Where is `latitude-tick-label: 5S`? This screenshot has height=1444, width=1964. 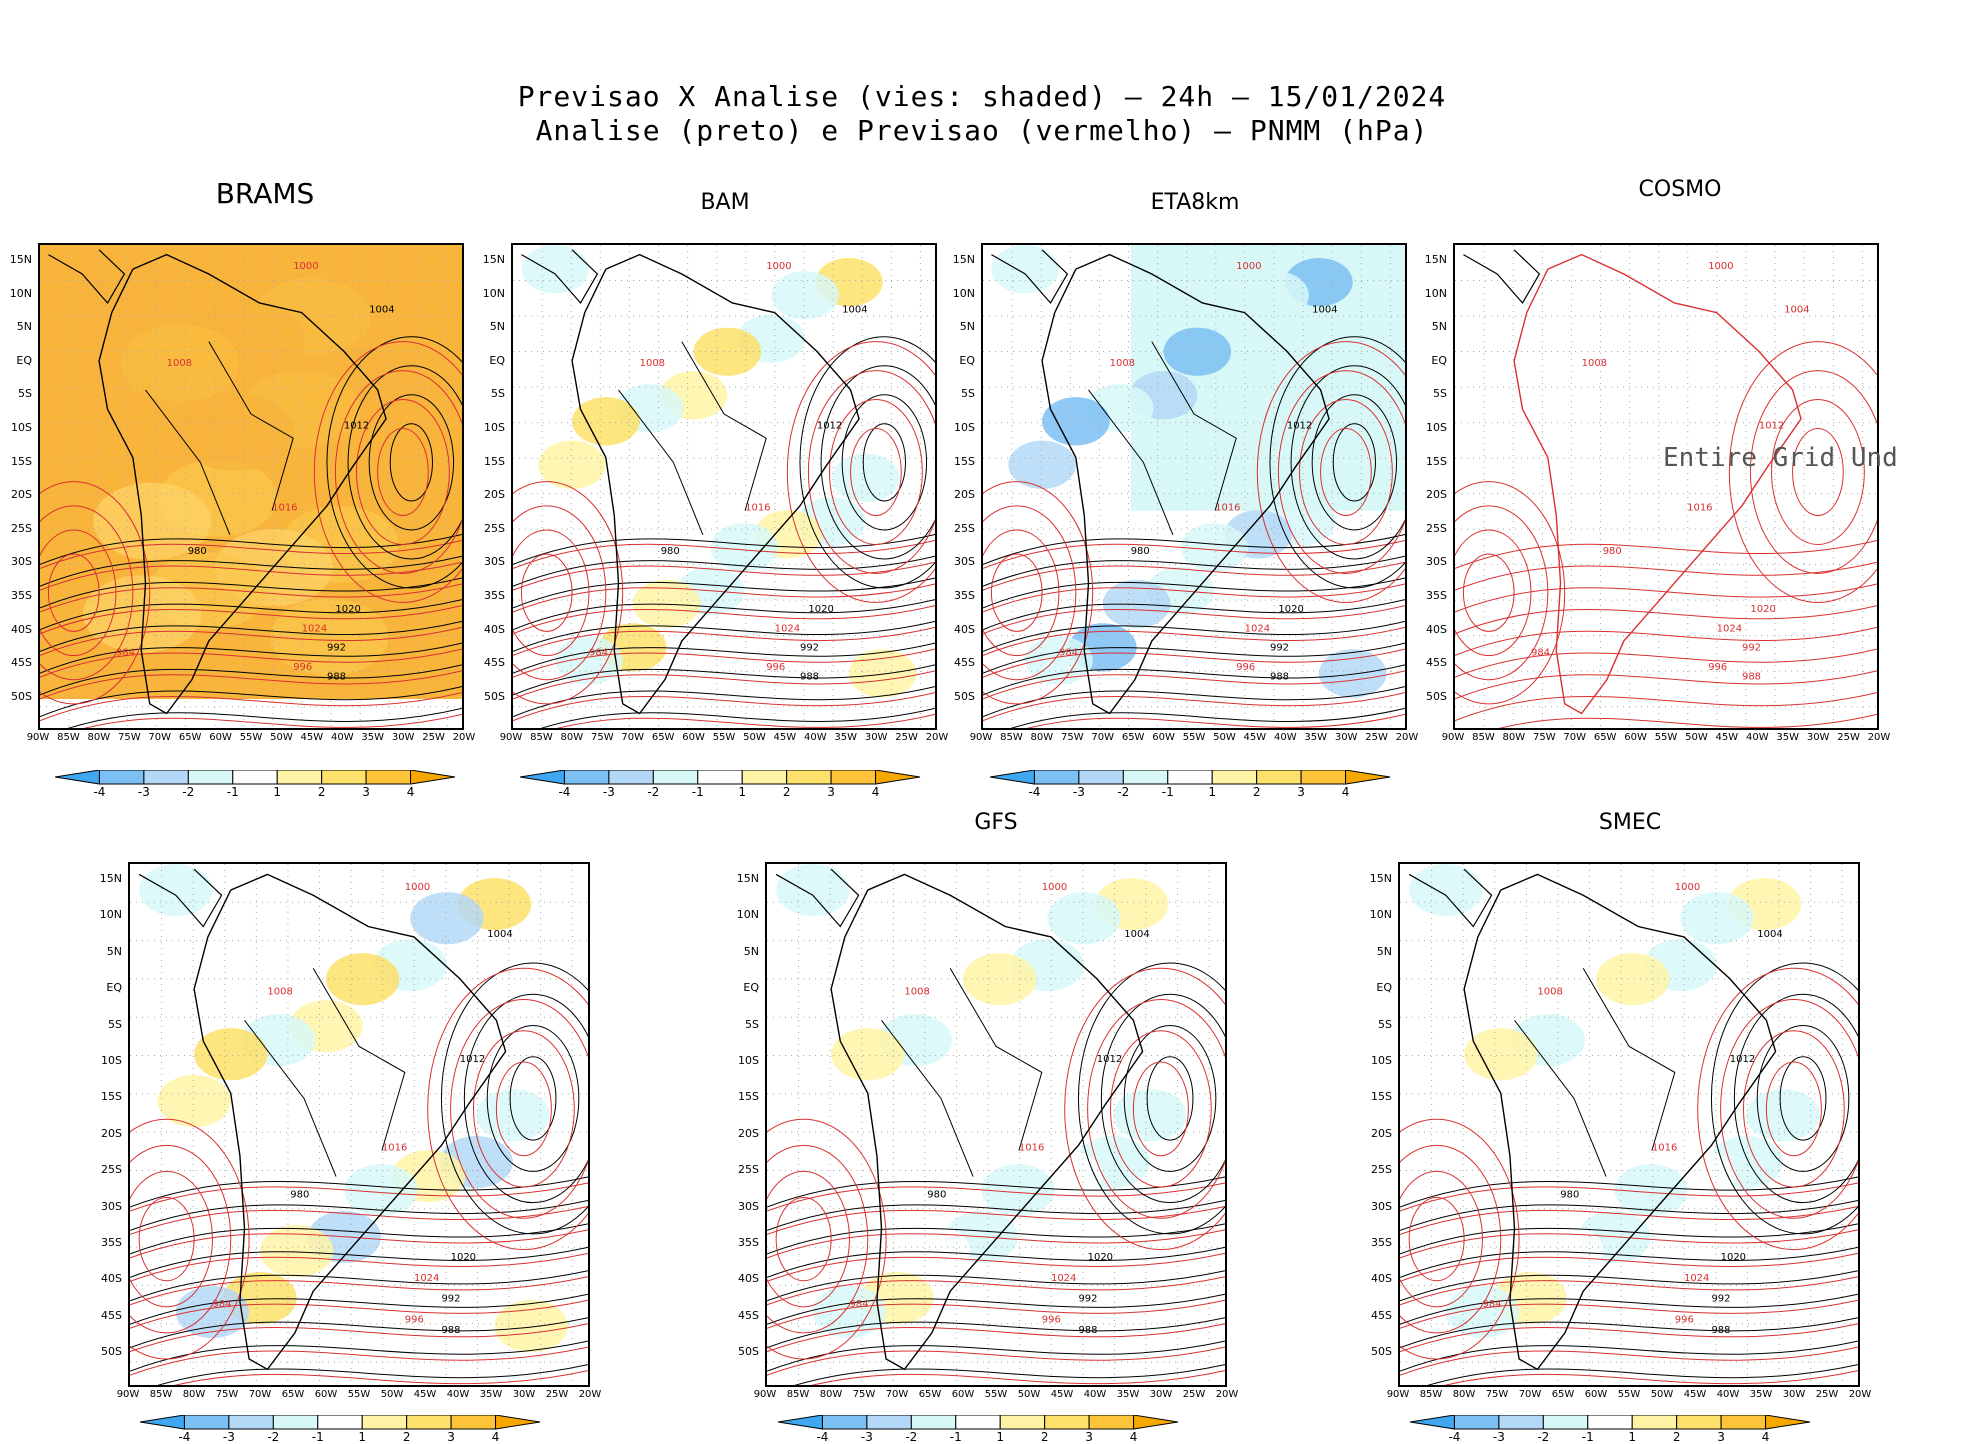 latitude-tick-label: 5S is located at coordinates (745, 1024).